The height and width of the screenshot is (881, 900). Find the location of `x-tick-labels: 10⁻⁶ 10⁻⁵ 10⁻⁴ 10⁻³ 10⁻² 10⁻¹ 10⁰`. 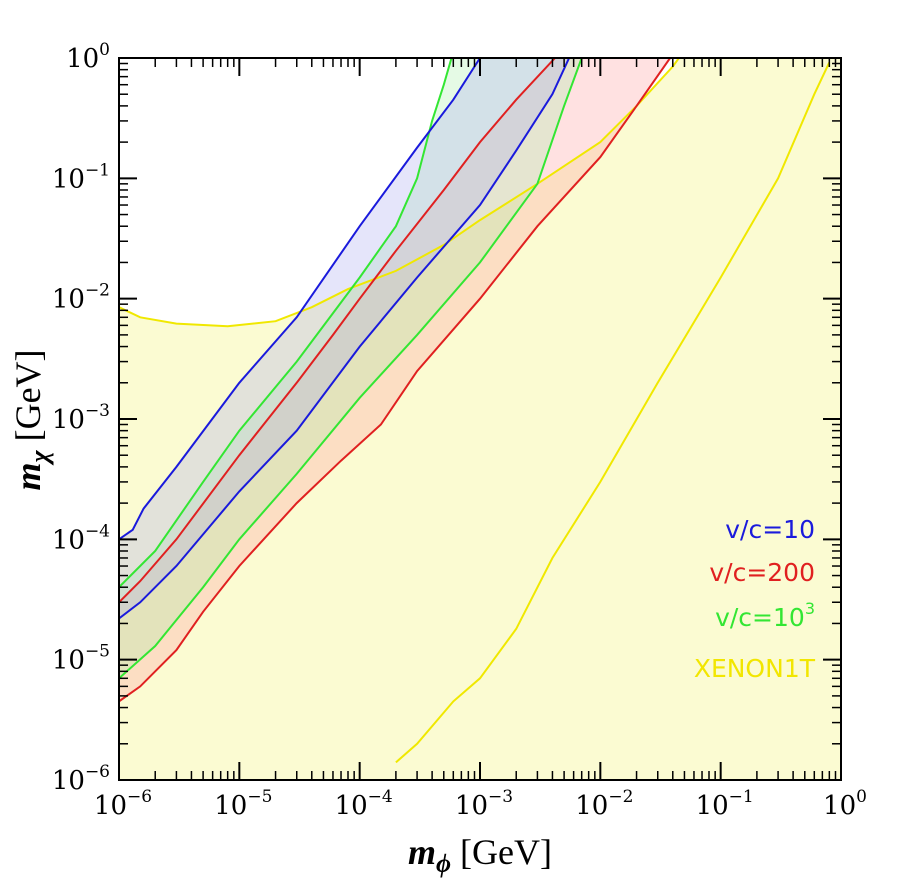

x-tick-labels: 10⁻⁶ 10⁻⁵ 10⁻⁴ 10⁻³ 10⁻² 10⁻¹ 10⁰ is located at coordinates (480, 804).